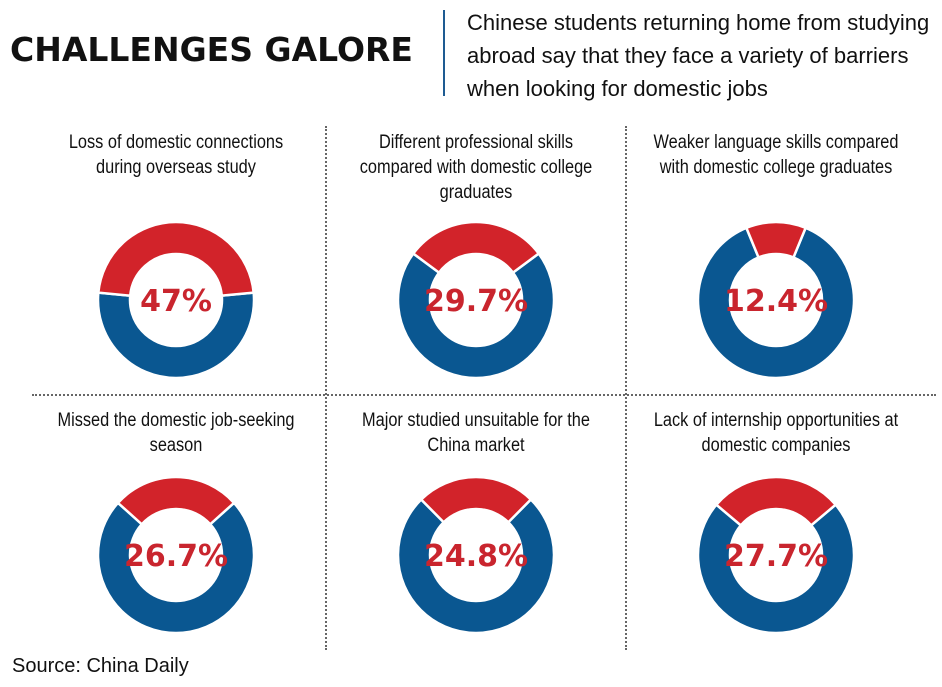  Describe the element at coordinates (100, 666) in the screenshot. I see `source-note: Source: China Daily` at that location.